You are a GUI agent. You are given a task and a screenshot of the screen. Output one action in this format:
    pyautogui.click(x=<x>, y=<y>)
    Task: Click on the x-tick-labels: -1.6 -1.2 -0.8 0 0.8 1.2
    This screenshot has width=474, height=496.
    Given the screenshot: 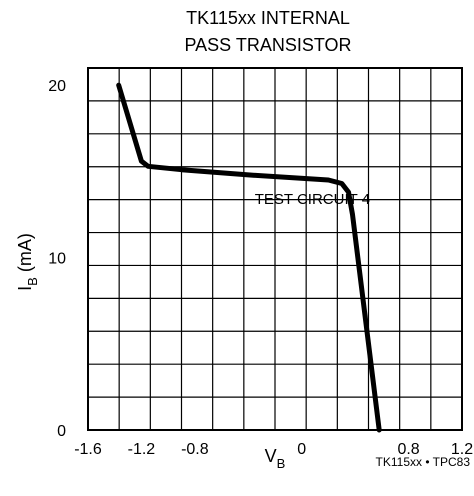 What is the action you would take?
    pyautogui.click(x=273, y=449)
    